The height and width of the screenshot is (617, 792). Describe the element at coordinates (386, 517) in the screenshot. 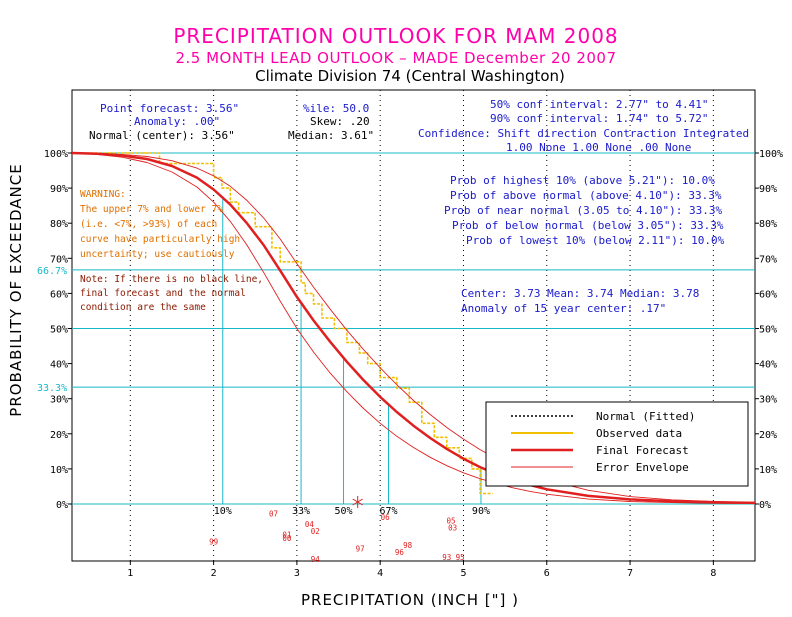

I see `year-marker: 06` at that location.